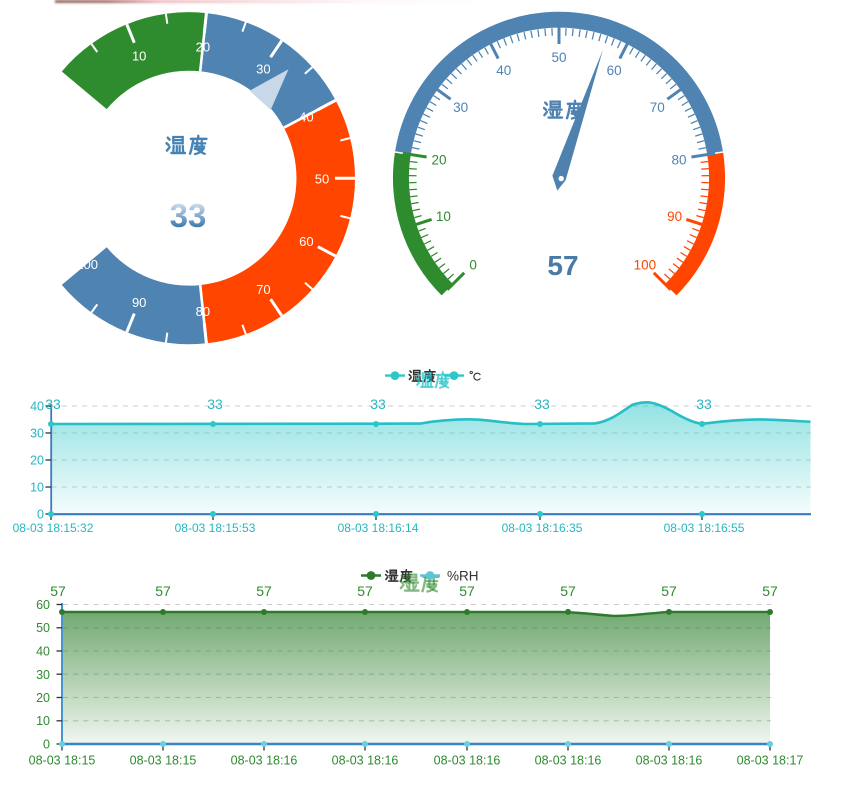 This screenshot has width=850, height=801. I want to click on svg-text: 08-03 18:17, so click(770, 761).